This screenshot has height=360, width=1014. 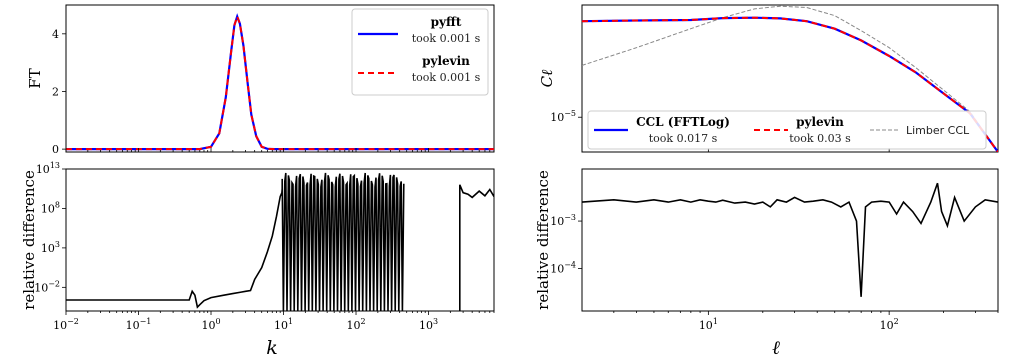 I want to click on ft-legend-box, so click(x=420, y=52).